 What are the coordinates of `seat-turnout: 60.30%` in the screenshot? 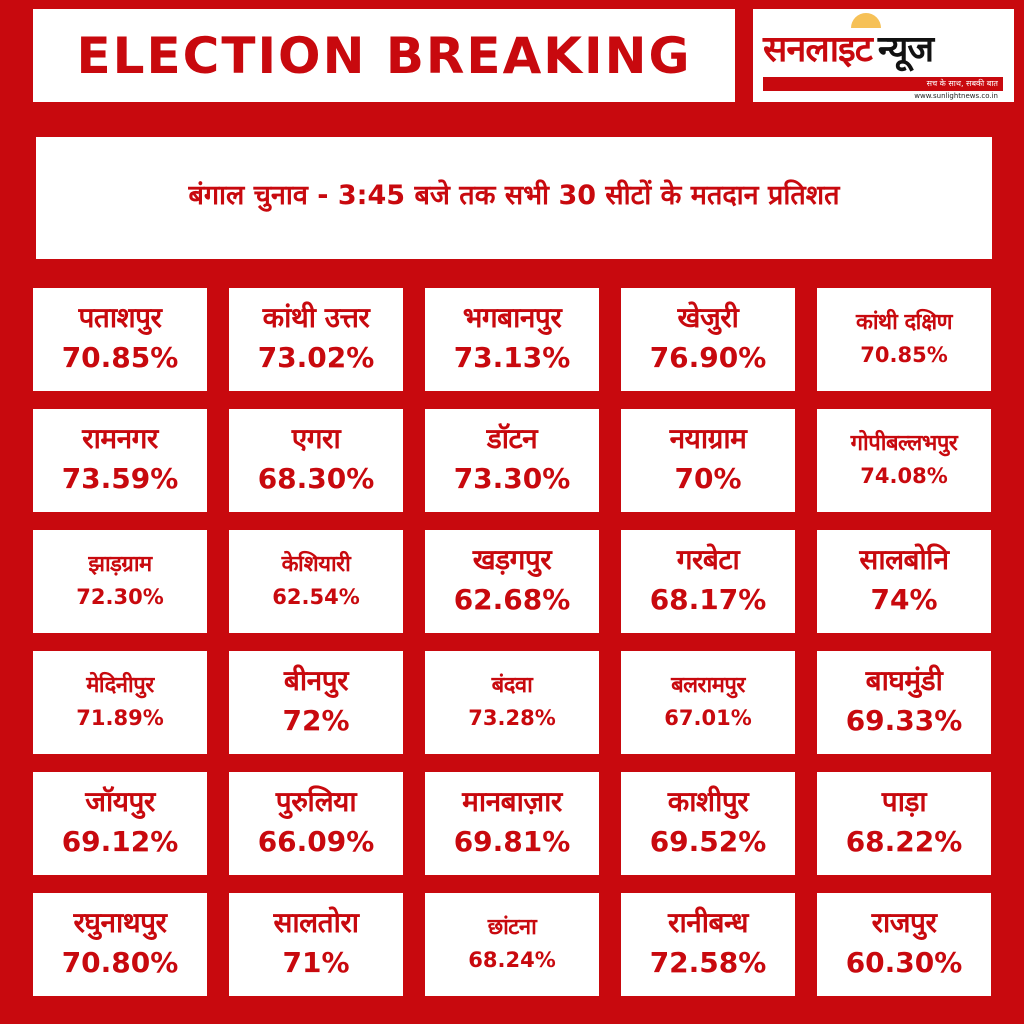 It's located at (904, 963).